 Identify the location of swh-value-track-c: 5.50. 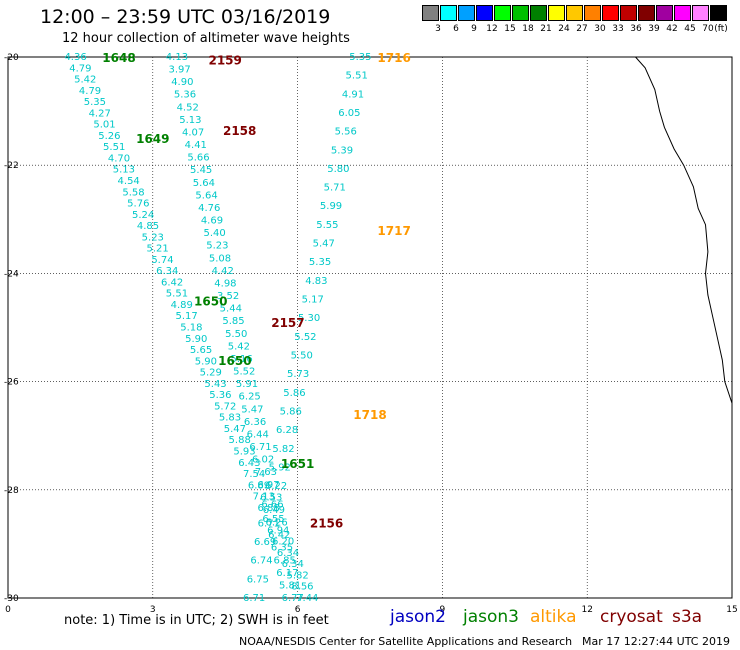
(302, 355).